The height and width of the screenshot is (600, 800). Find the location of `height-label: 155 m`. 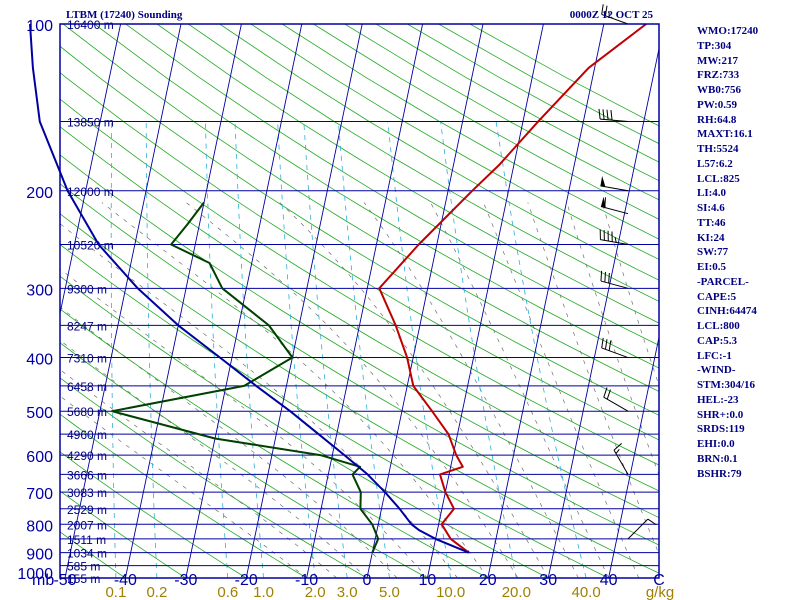

height-label: 155 m is located at coordinates (83, 579).